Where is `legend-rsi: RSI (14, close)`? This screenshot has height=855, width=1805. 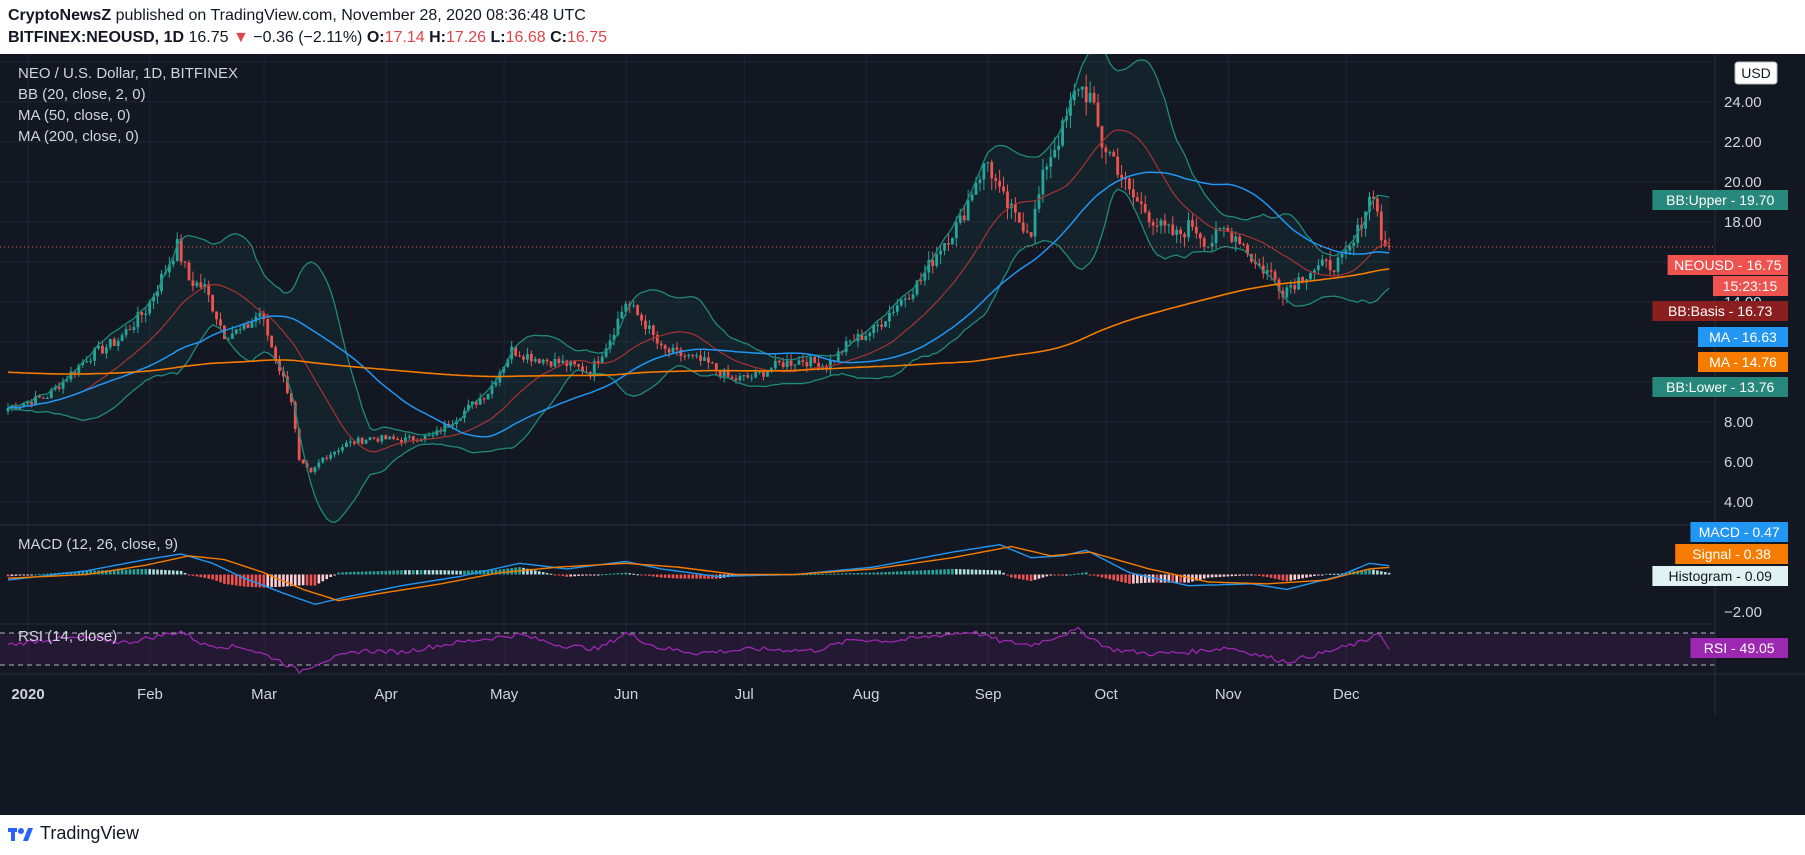 legend-rsi: RSI (14, close) is located at coordinates (67, 636).